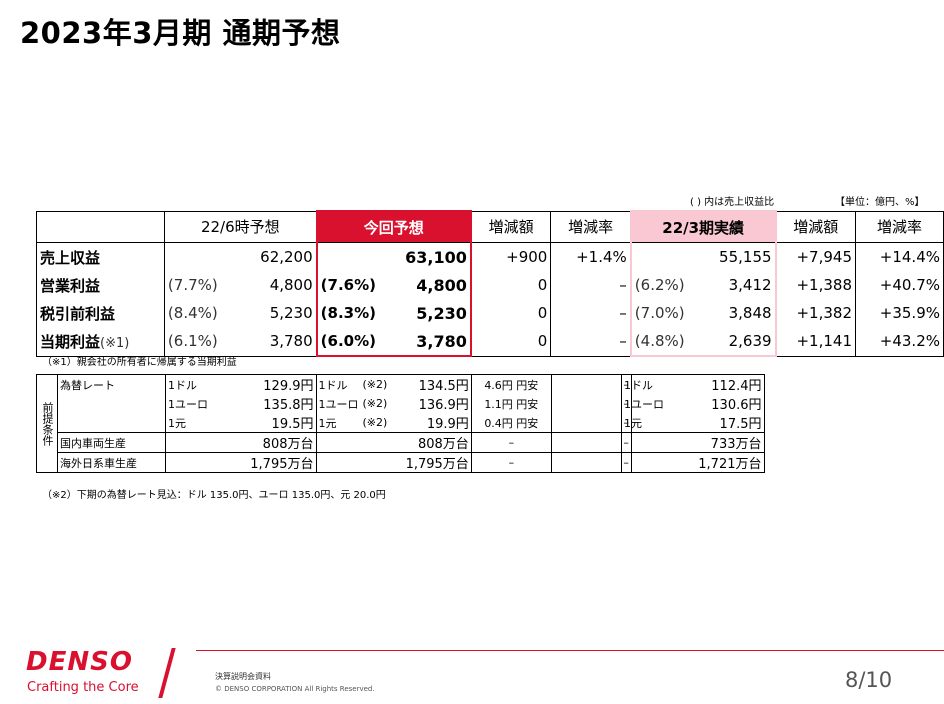 This screenshot has height=704, width=944. Describe the element at coordinates (100, 313) in the screenshot. I see `row-label: 税引前利益` at that location.